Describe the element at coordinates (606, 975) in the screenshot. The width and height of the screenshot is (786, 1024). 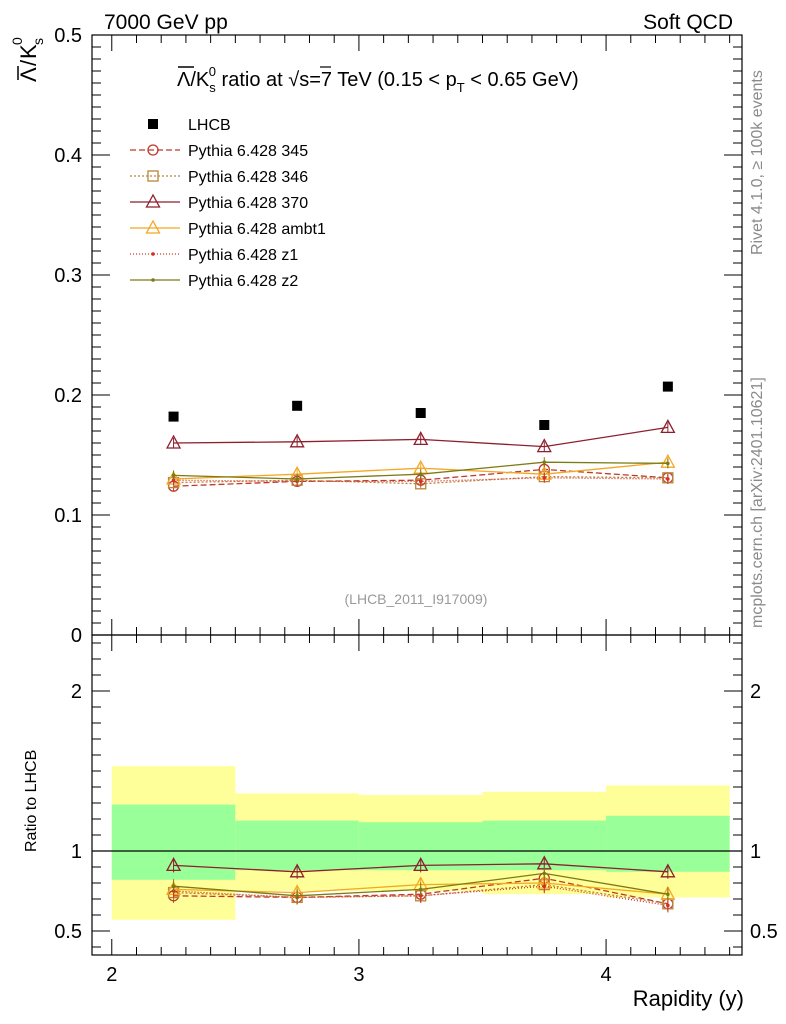
I see `x-tick-label-2: 4` at that location.